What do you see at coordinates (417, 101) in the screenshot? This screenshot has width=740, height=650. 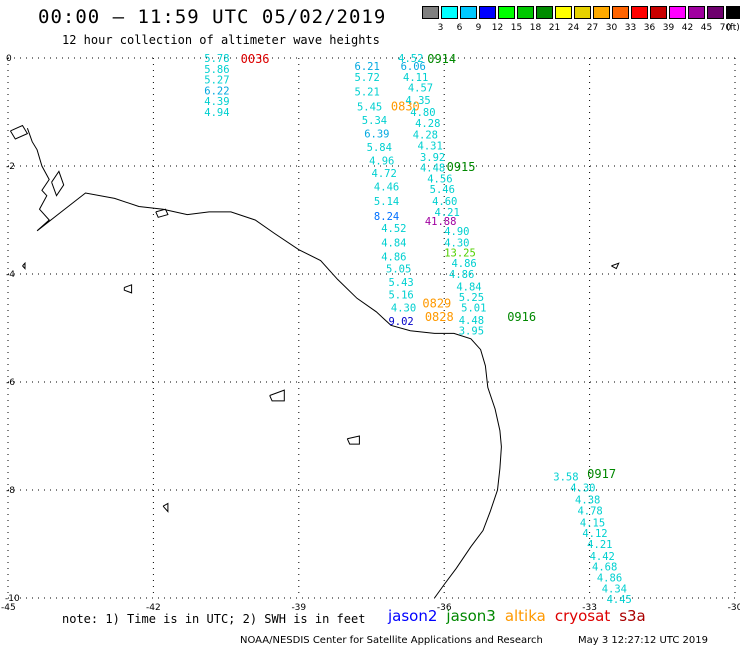 I see `wave-height-value: 4.35` at bounding box center [417, 101].